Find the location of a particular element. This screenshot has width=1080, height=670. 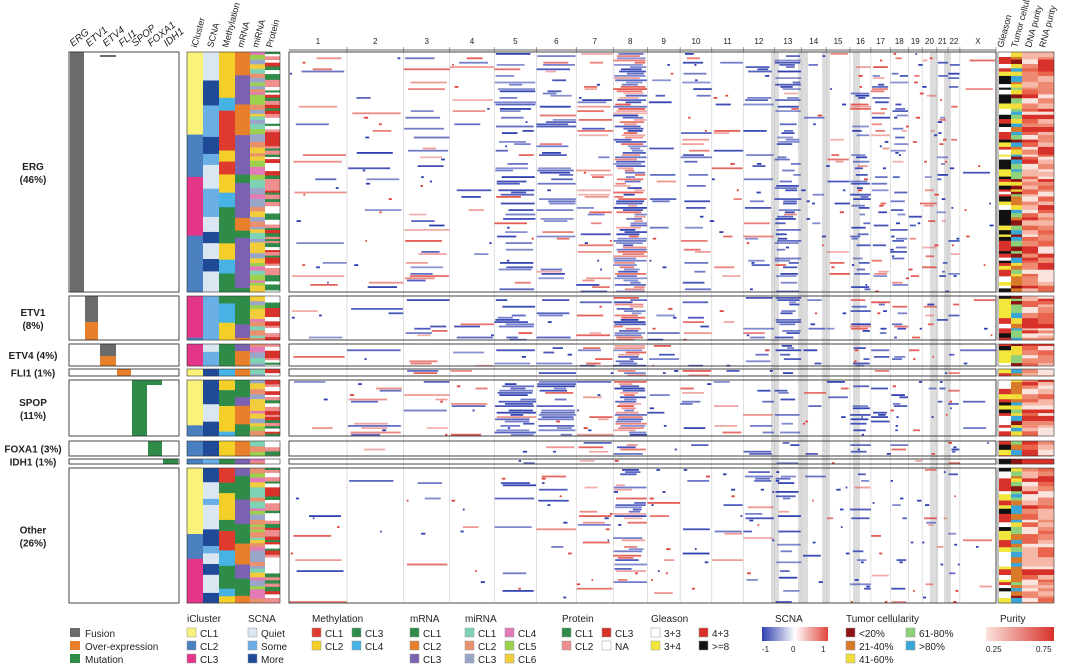

legend-protein-swatch is located at coordinates (606, 645).